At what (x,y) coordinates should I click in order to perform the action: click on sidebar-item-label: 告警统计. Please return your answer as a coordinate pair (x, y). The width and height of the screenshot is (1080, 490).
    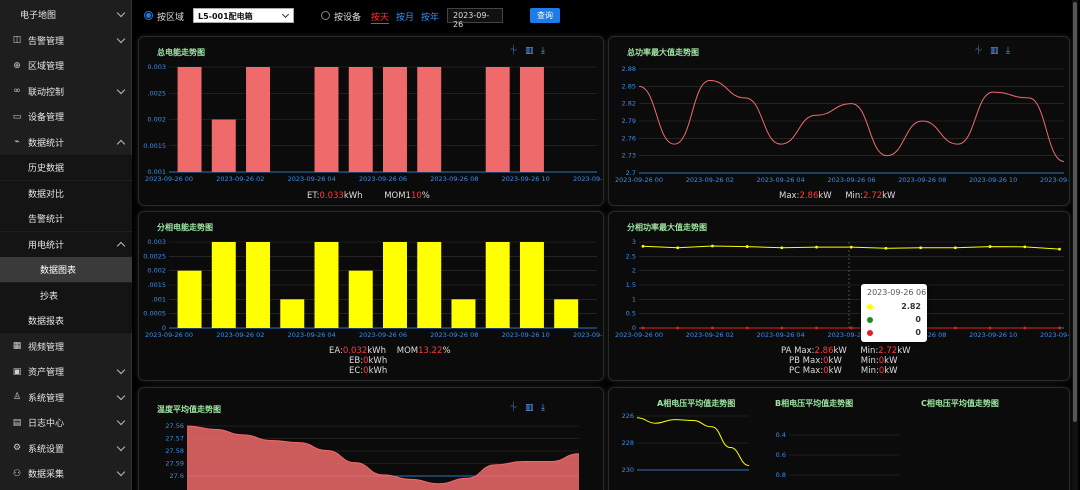
    Looking at the image, I should click on (46, 220).